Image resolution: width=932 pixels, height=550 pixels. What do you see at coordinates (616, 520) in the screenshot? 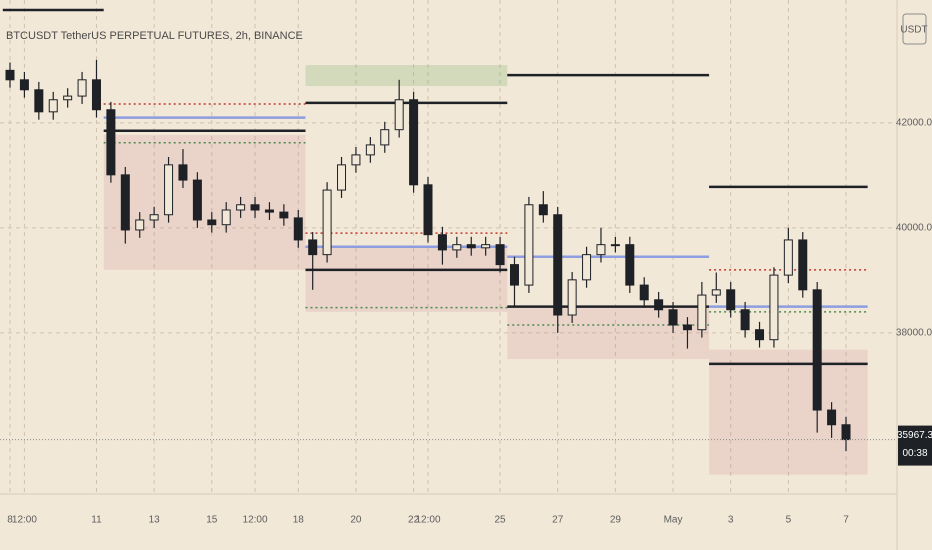
I see `x-tick-label: 29` at bounding box center [616, 520].